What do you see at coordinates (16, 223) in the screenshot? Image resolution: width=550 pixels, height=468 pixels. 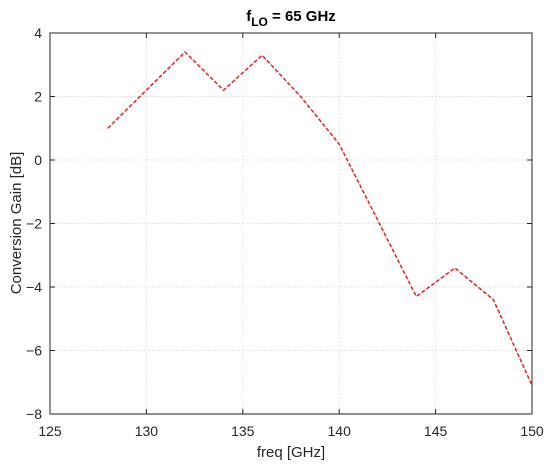 I see `y-axis-label: Conversion Gain [dB]` at bounding box center [16, 223].